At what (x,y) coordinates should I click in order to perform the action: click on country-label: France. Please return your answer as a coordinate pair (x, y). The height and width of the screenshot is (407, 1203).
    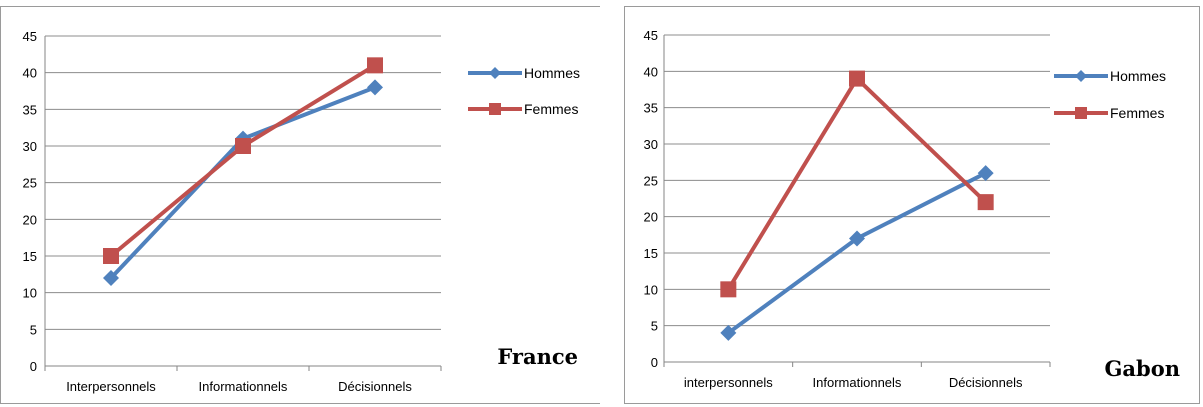
    Looking at the image, I should click on (537, 356).